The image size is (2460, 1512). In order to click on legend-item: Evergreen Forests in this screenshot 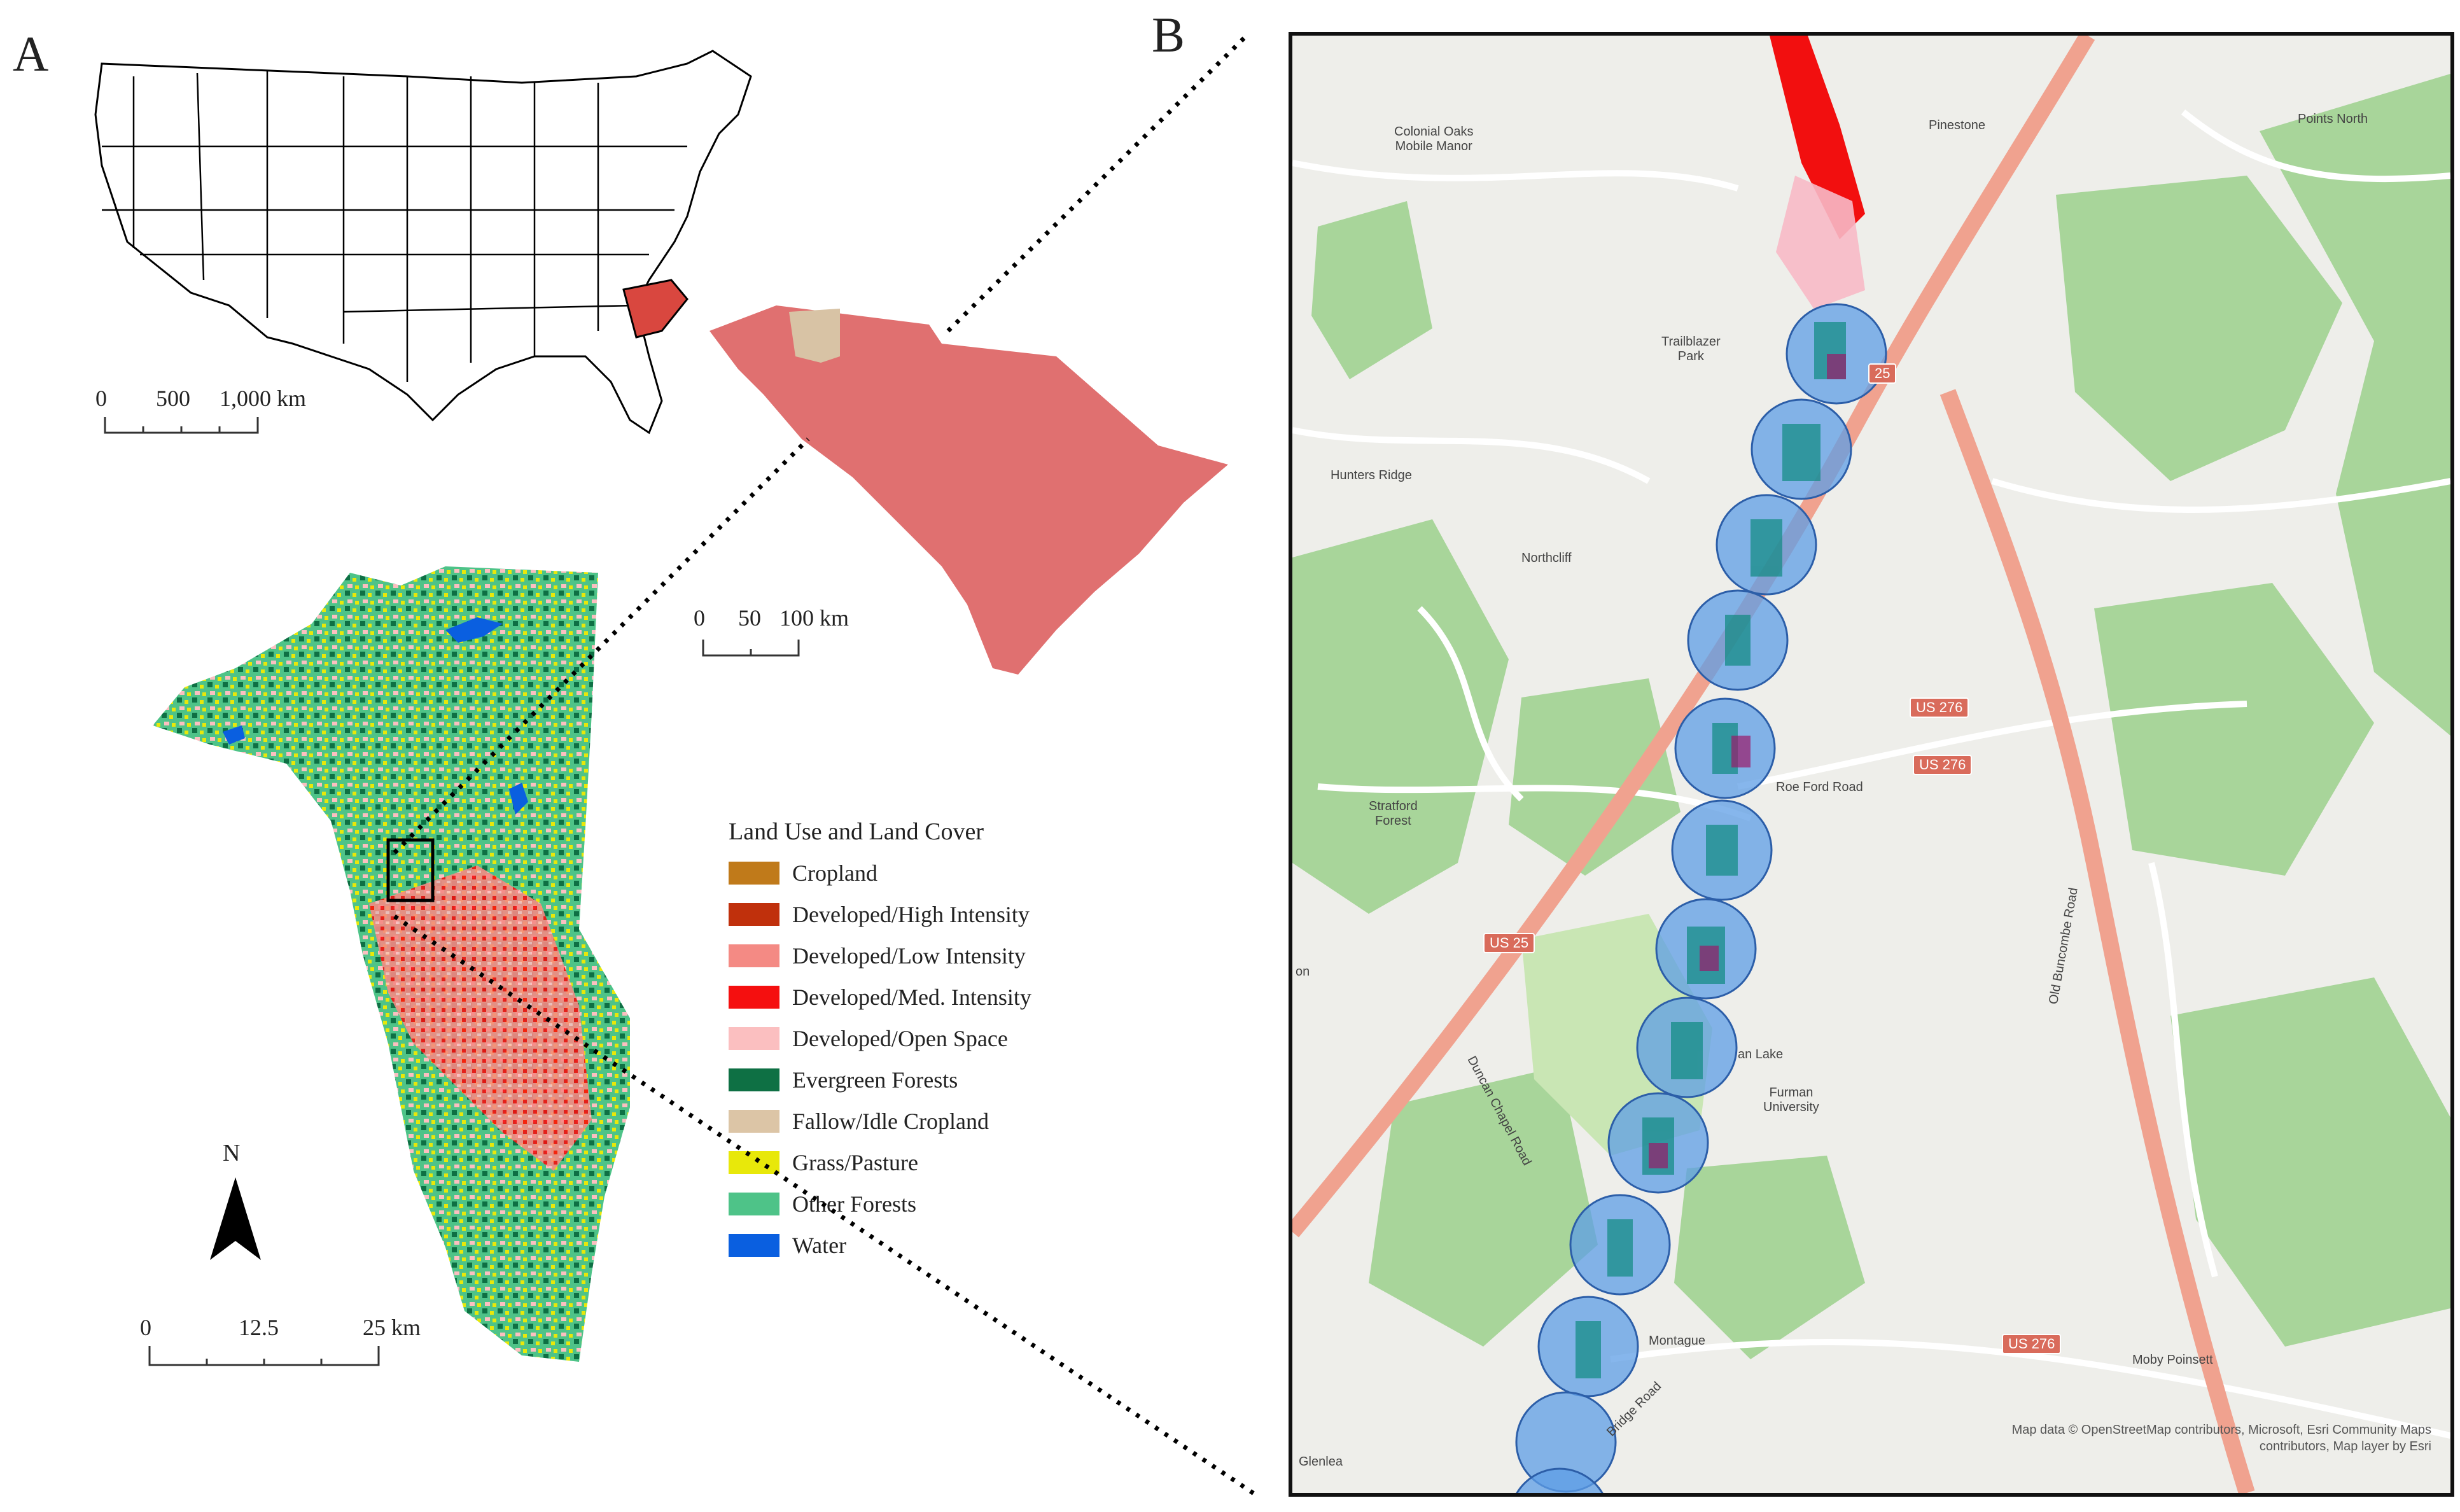, I will do `click(843, 1080)`.